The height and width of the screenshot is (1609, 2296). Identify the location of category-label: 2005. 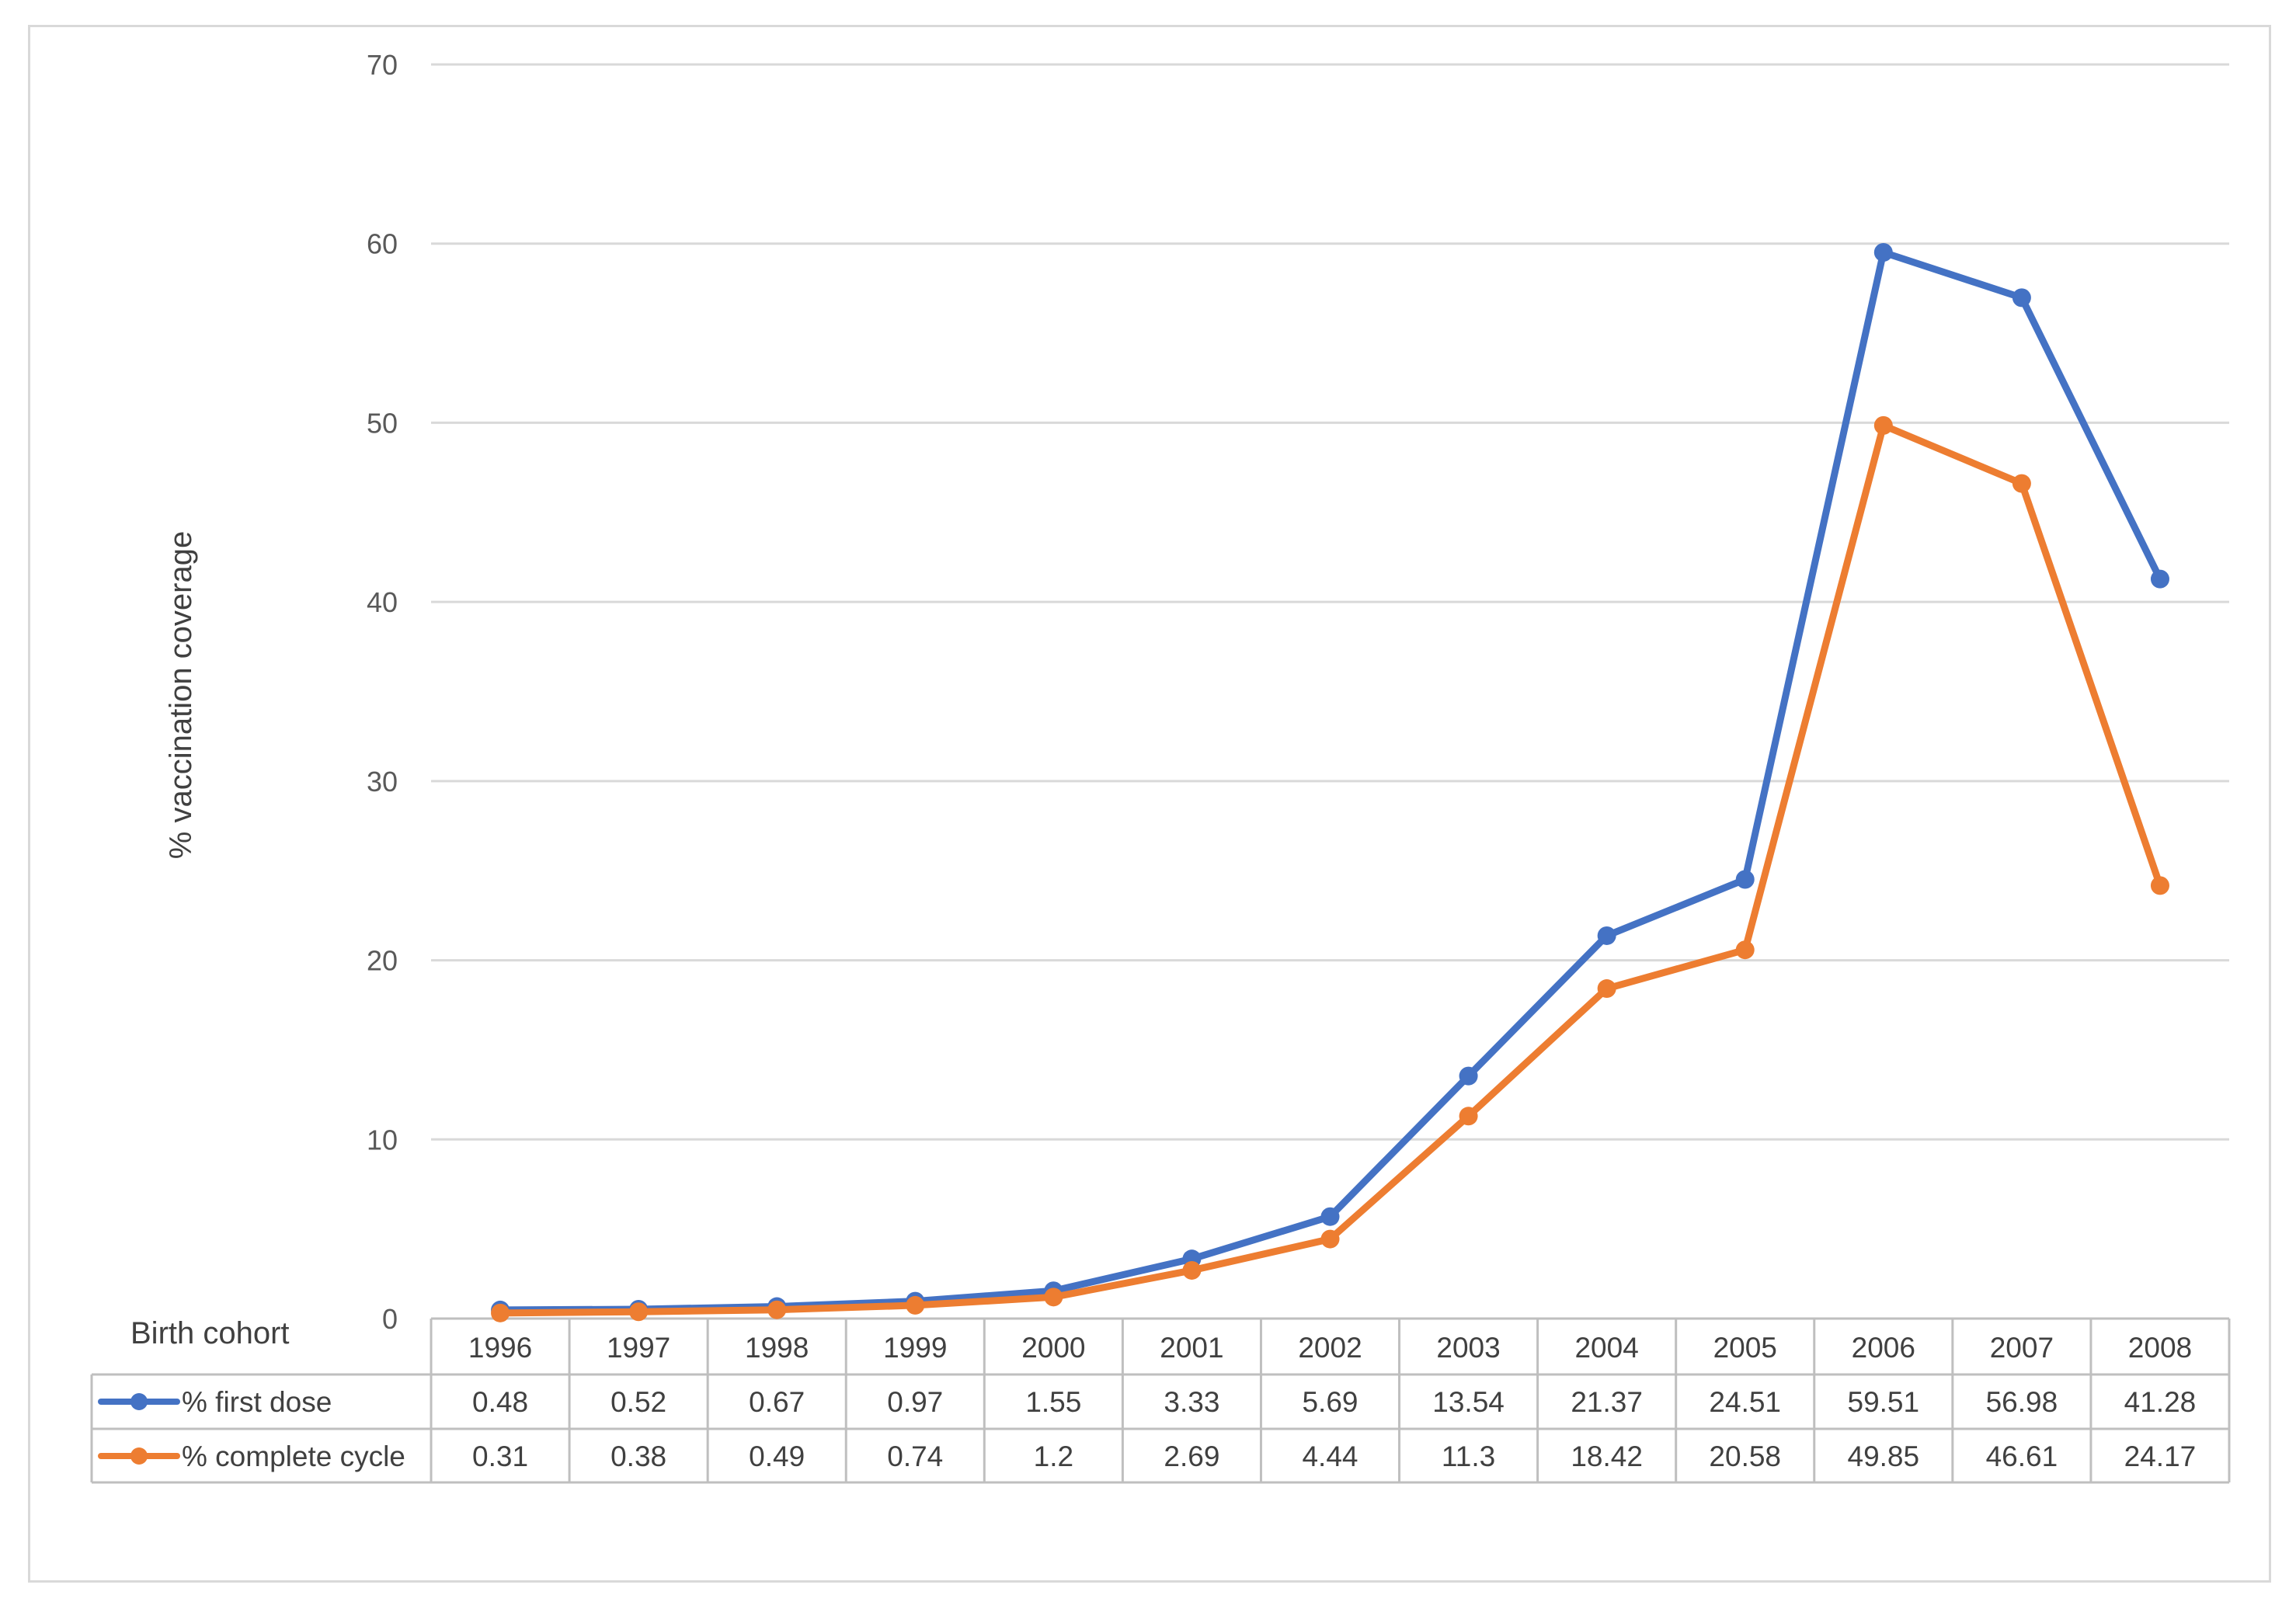
(1745, 1348).